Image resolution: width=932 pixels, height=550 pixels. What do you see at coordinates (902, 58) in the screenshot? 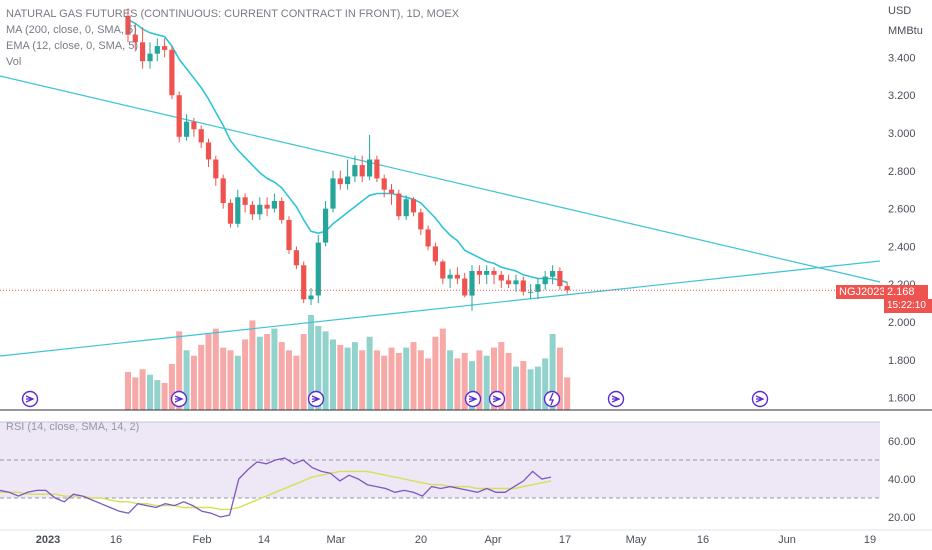
I see `price-tick-label: 3.400` at bounding box center [902, 58].